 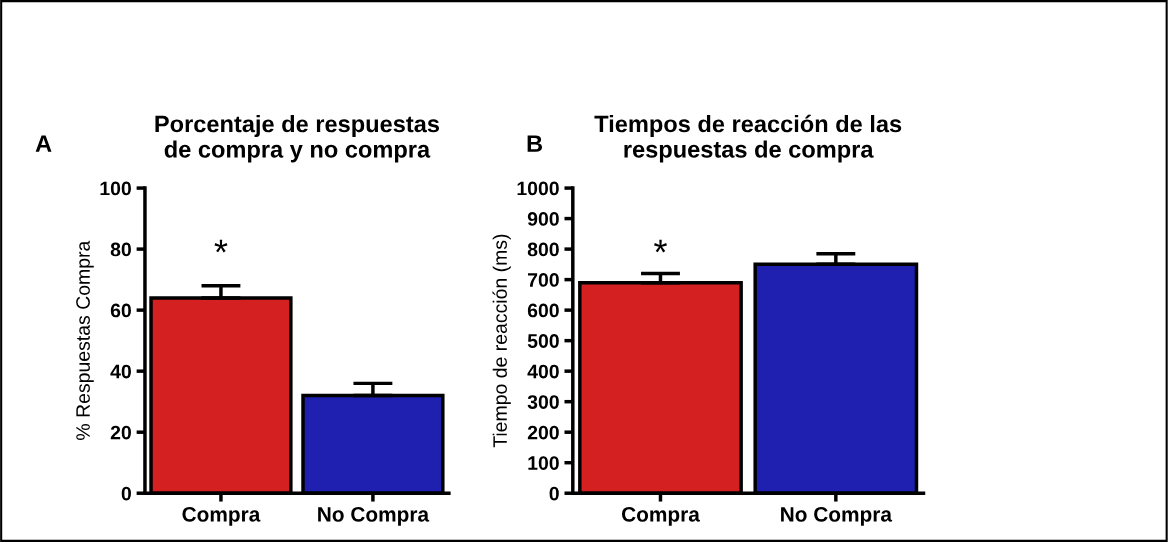 What do you see at coordinates (501, 341) in the screenshot?
I see `y-axis-title: Tiempo de reacción (ms)` at bounding box center [501, 341].